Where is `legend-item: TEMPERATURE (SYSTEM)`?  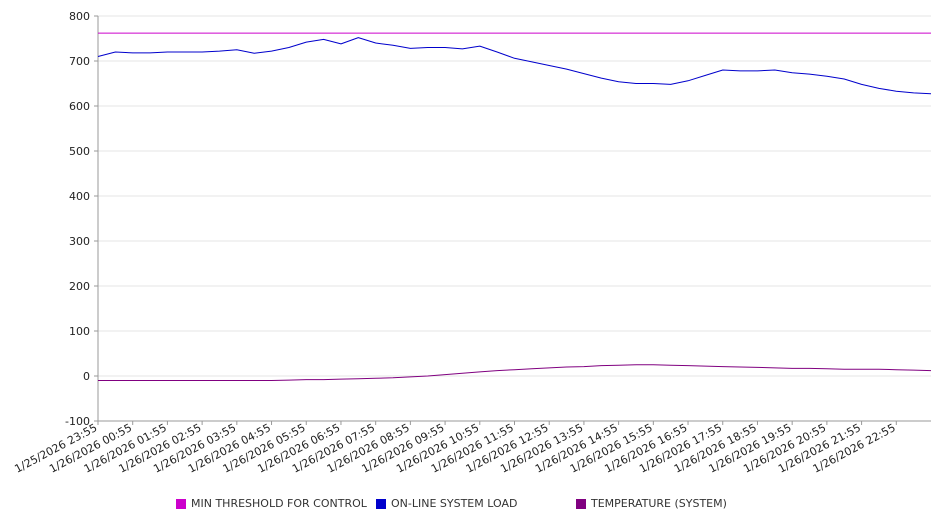
legend-item: TEMPERATURE (SYSTEM) is located at coordinates (651, 503).